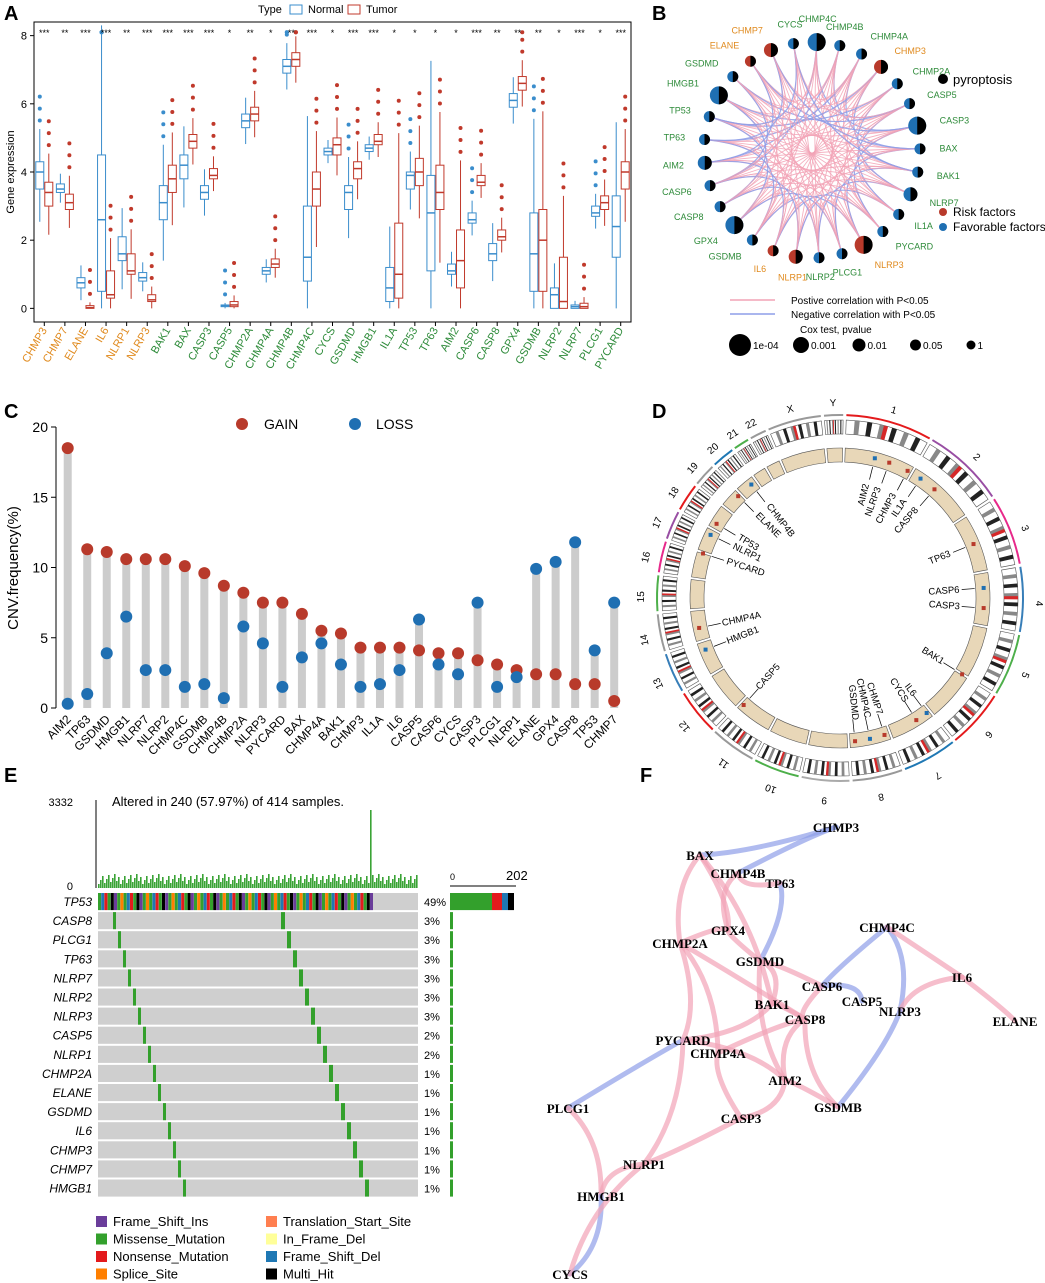 Image resolution: width=1045 pixels, height=1283 pixels. I want to click on network-node-label: IL1A, so click(923, 226).